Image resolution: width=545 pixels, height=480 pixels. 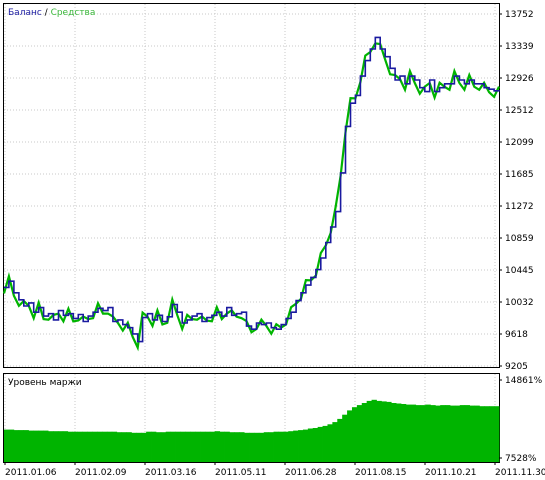 What do you see at coordinates (521, 420) in the screenshot?
I see `margin-y-axis-ticks: 14861% 7528%` at bounding box center [521, 420].